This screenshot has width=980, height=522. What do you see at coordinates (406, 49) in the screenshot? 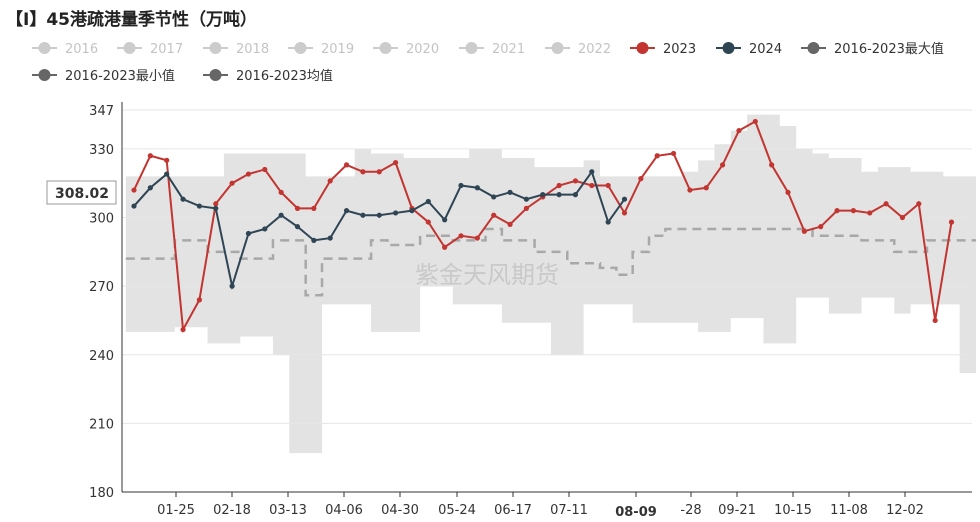
I see `legend-item: 2020` at bounding box center [406, 49].